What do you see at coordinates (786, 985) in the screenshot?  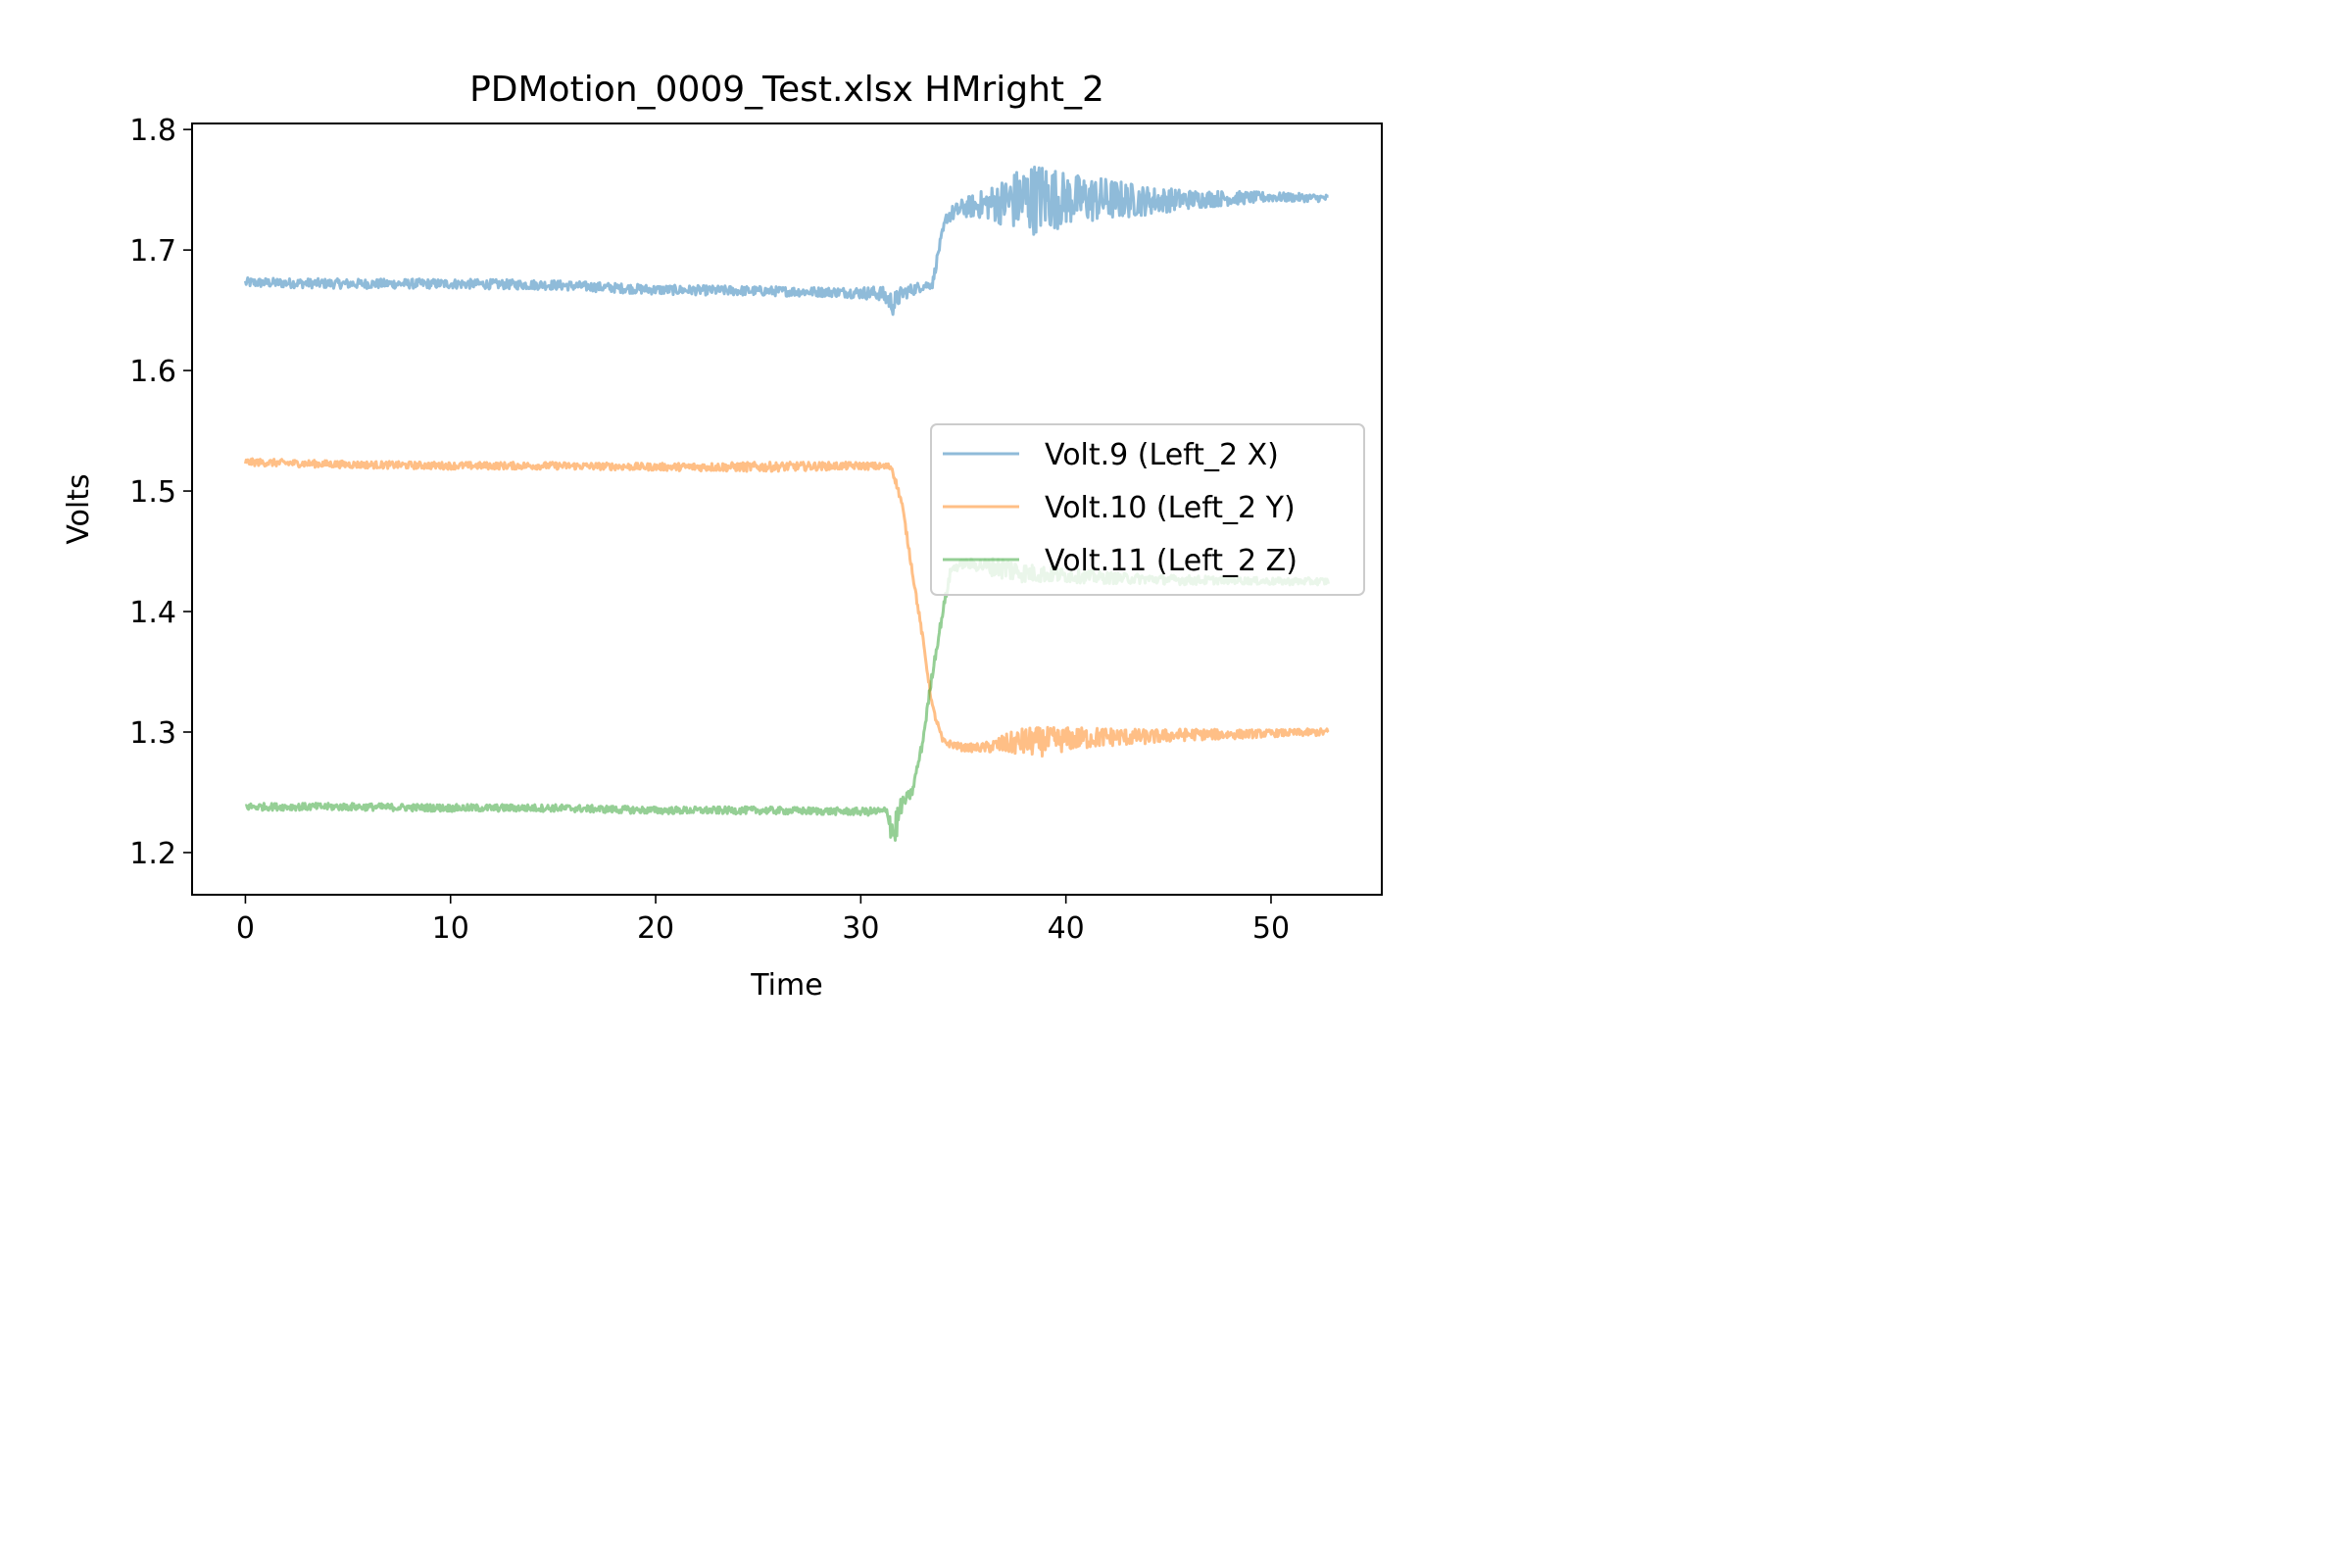 I see `x-axis-label: Time` at bounding box center [786, 985].